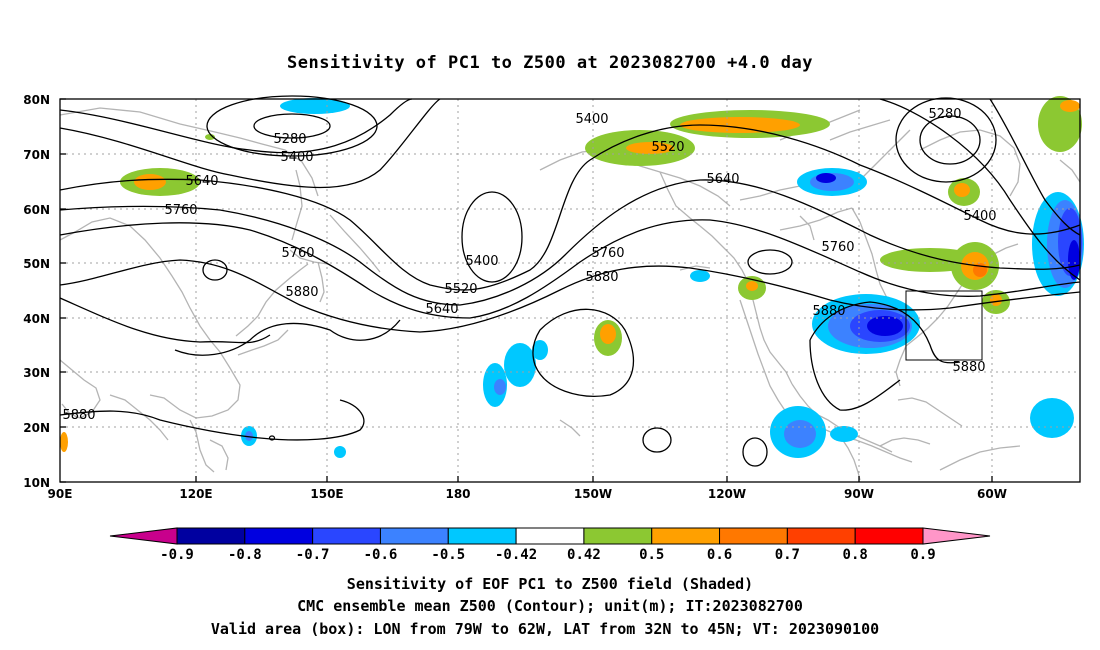 This screenshot has height=650, width=1100. Describe the element at coordinates (787, 555) in the screenshot. I see `colorbar-label: 0.7` at that location.